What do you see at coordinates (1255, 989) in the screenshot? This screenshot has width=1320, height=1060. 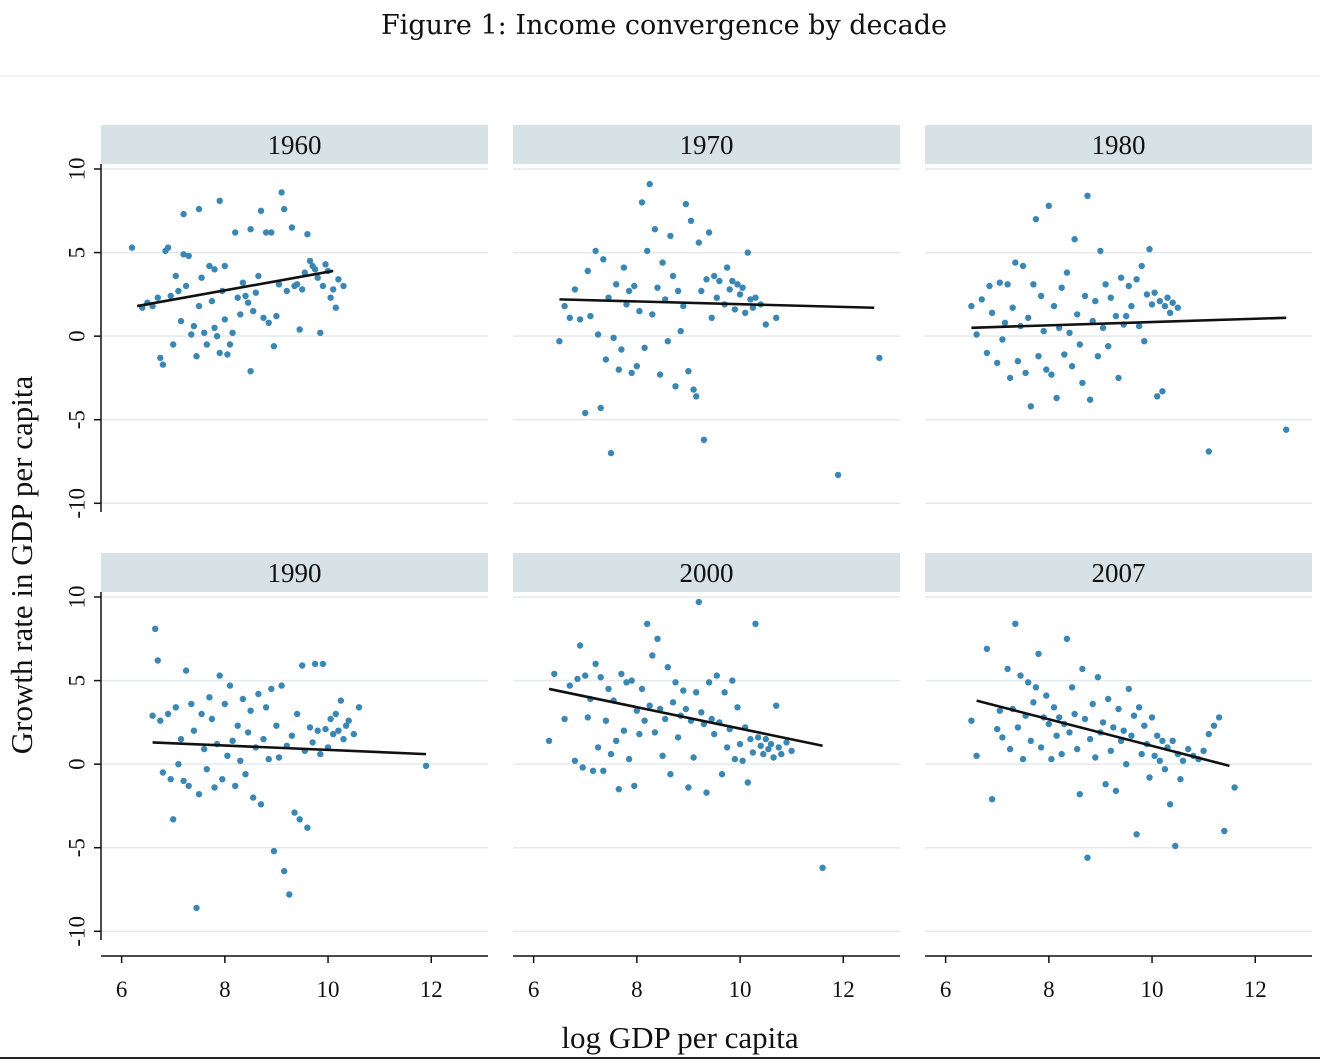 I see `x-tick-label: 12` at bounding box center [1255, 989].